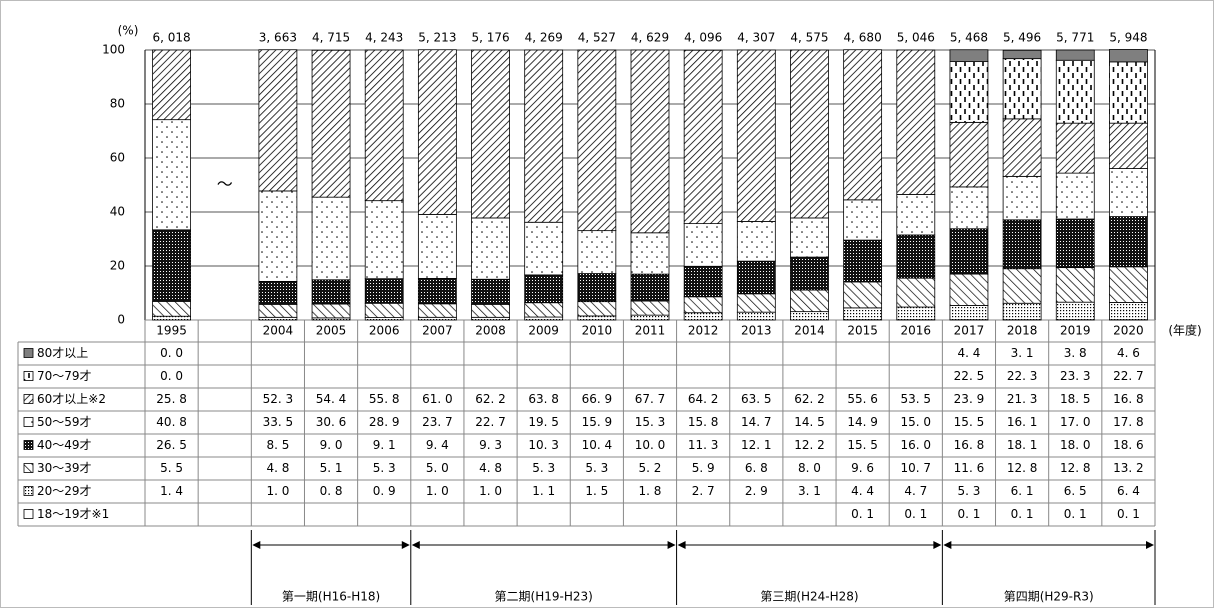 The image size is (1214, 608). I want to click on legend-label: 40～49才, so click(64, 445).